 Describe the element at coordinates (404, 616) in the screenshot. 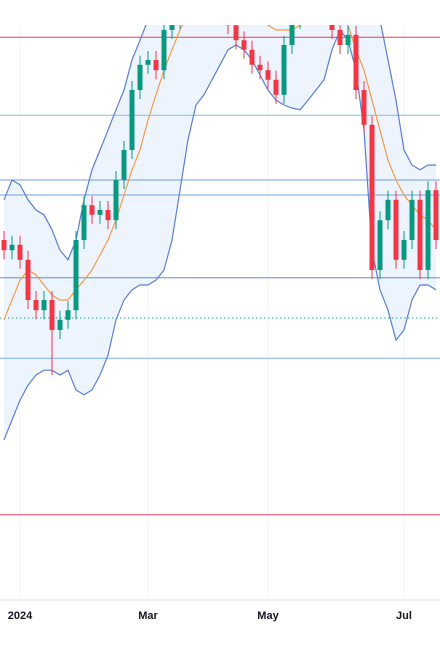

I see `x-tick-label: Jul` at that location.